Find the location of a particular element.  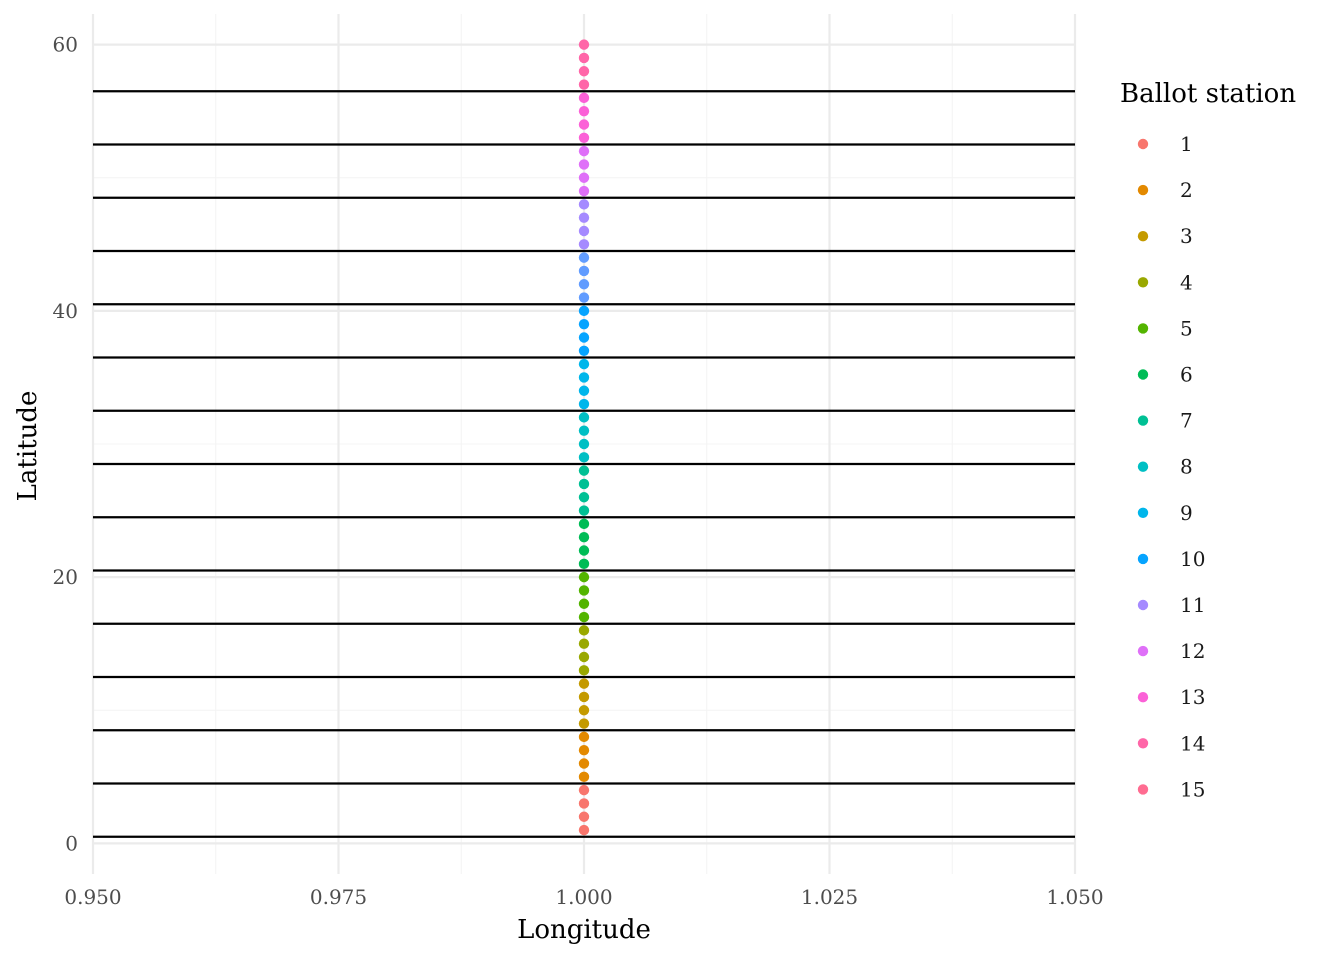

legend-label: 3 is located at coordinates (1186, 236).